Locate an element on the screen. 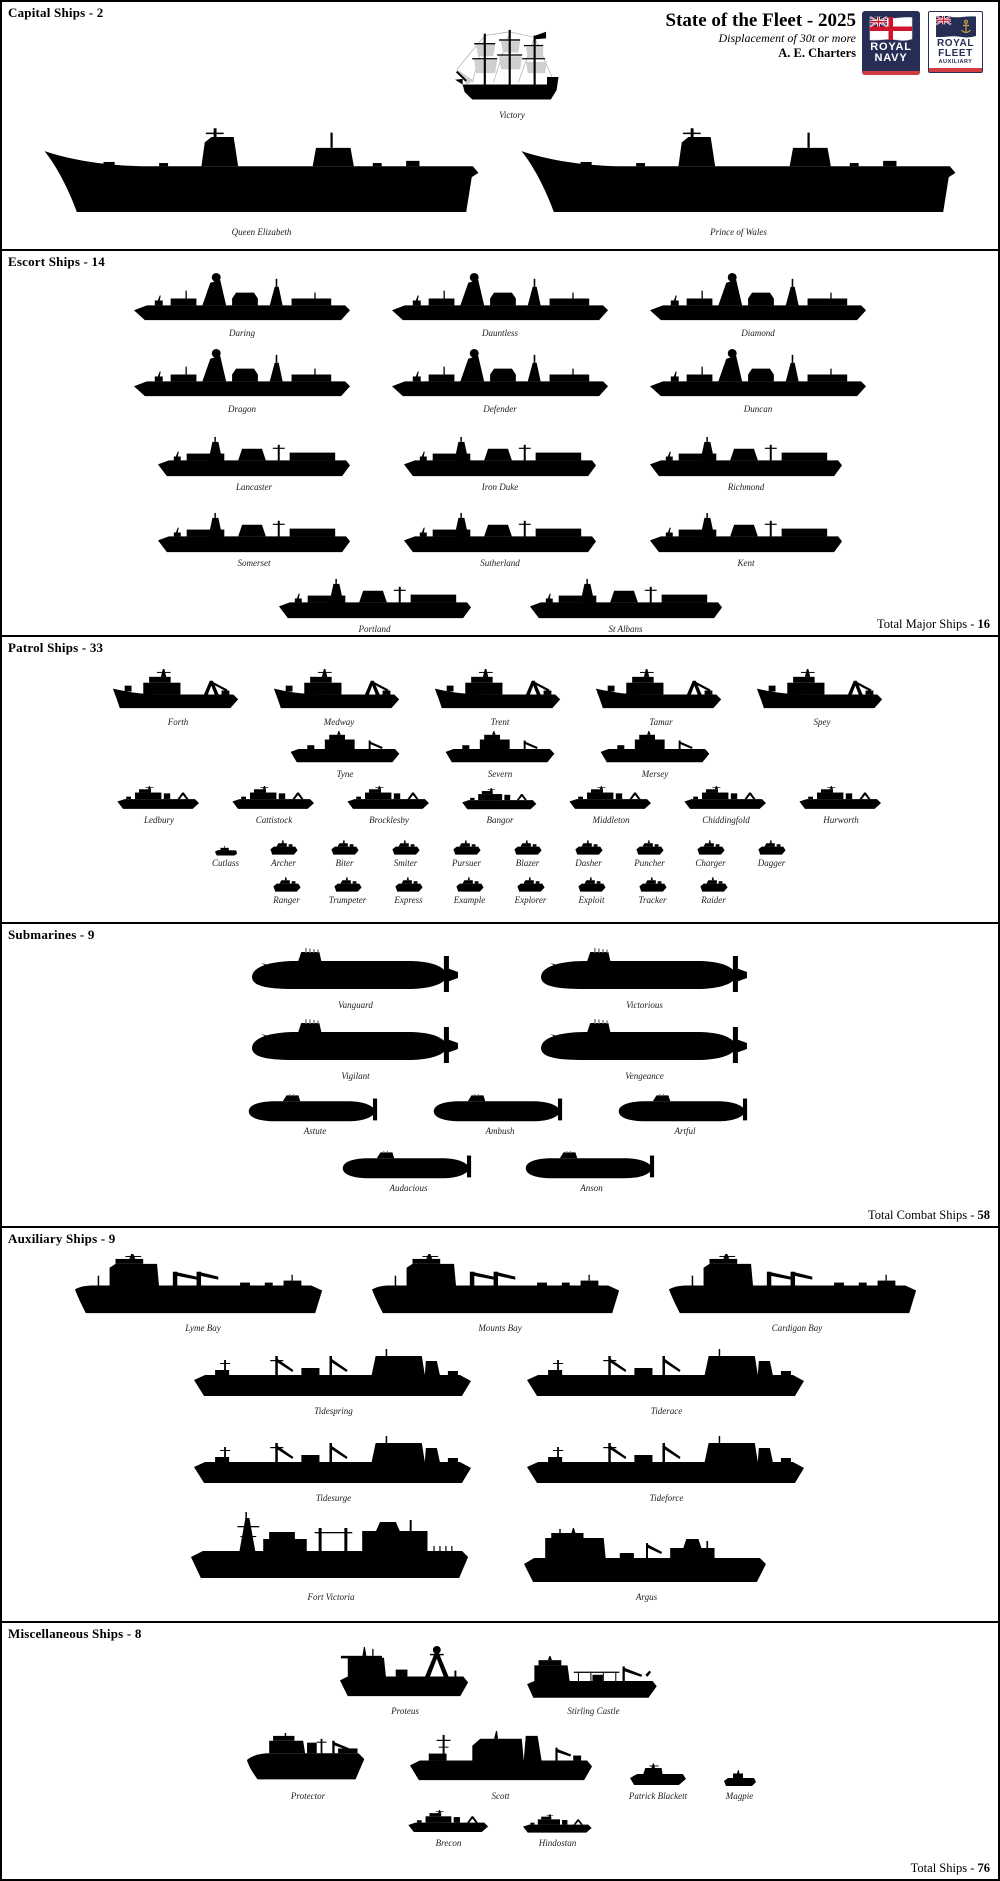  ship-name: Medway is located at coordinates (339, 722).